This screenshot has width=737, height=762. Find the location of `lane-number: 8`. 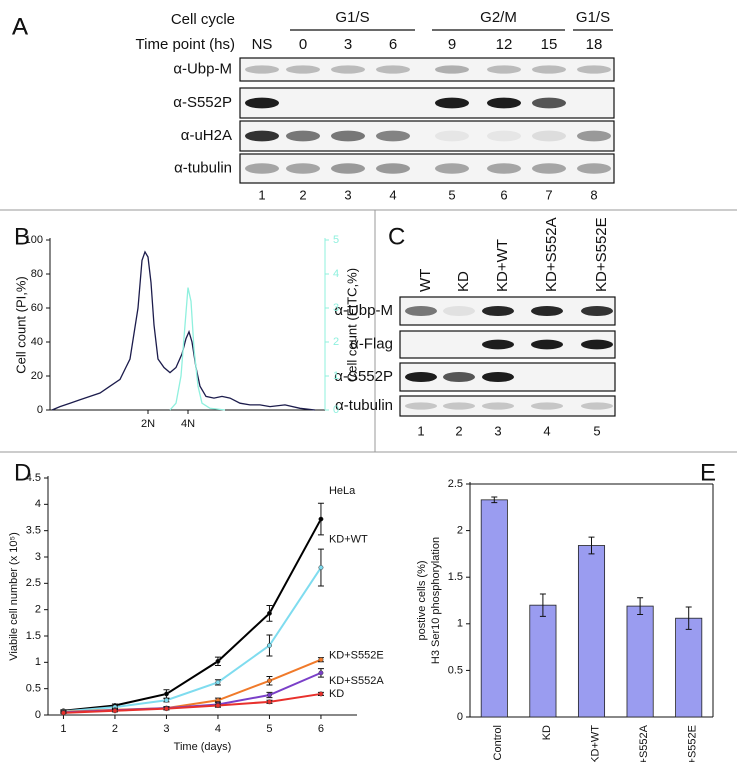

lane-number: 8 is located at coordinates (593, 194).